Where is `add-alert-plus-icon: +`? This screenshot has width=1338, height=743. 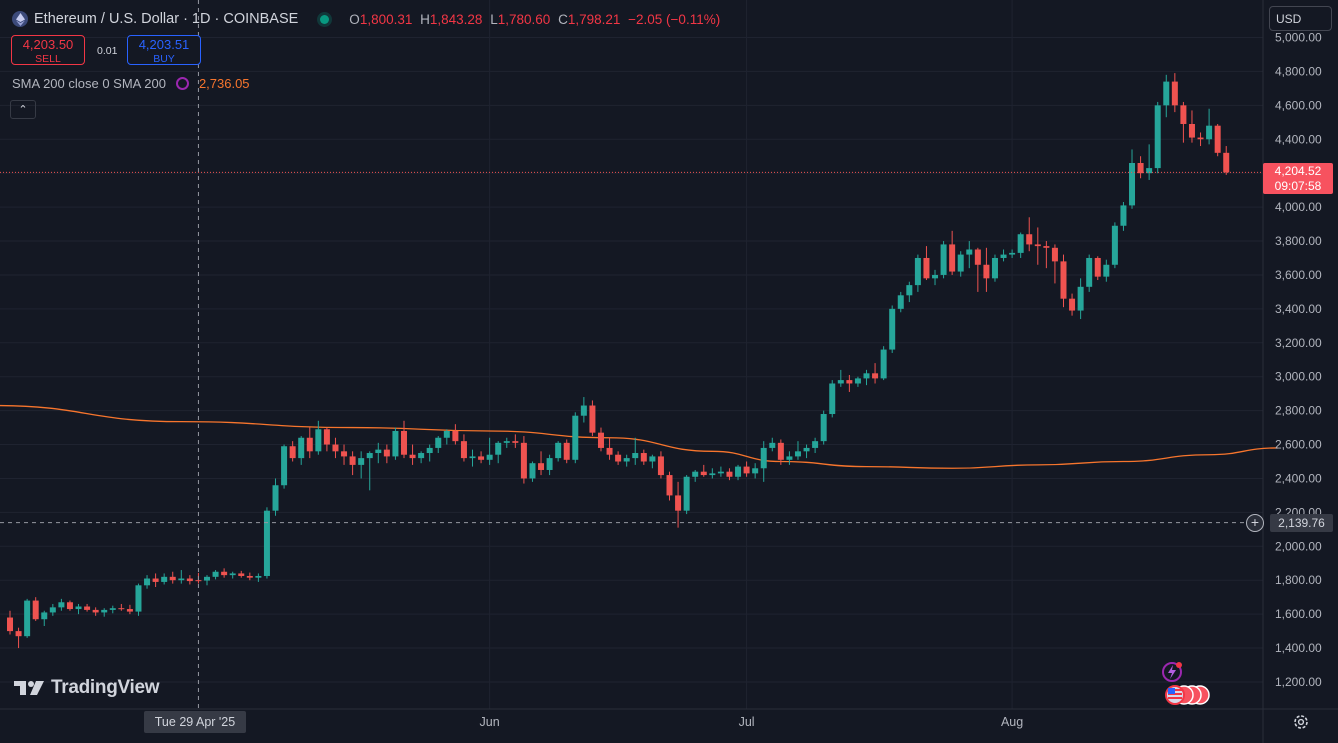
add-alert-plus-icon: + is located at coordinates (1255, 523).